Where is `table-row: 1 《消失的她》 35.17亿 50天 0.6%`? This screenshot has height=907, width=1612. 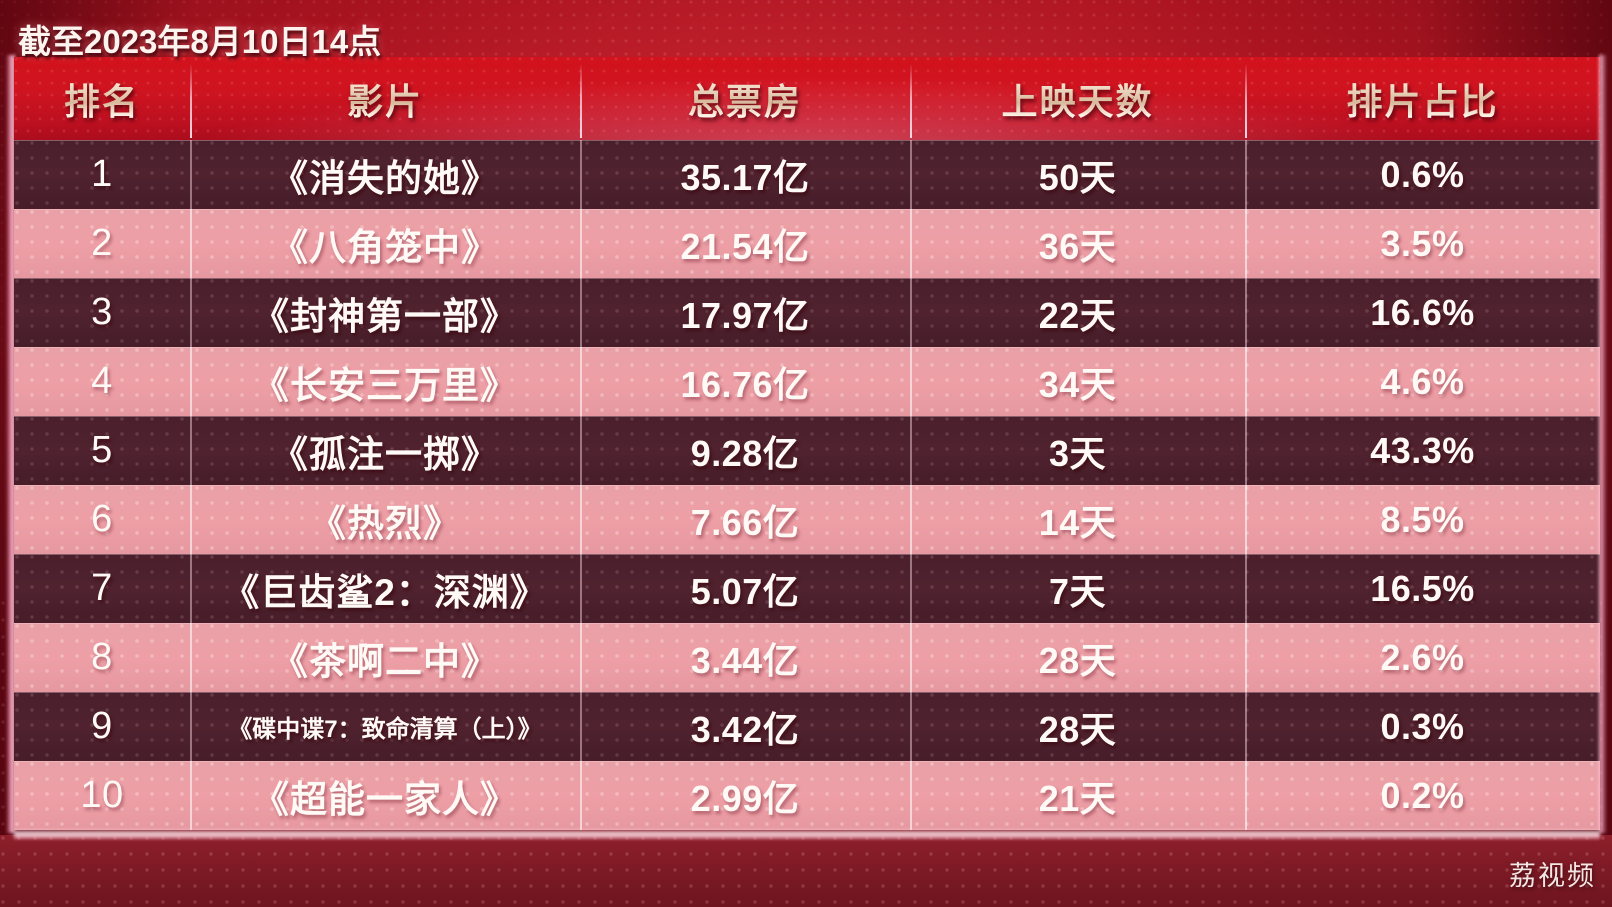 table-row: 1 《消失的她》 35.17亿 50天 0.6% is located at coordinates (807, 174).